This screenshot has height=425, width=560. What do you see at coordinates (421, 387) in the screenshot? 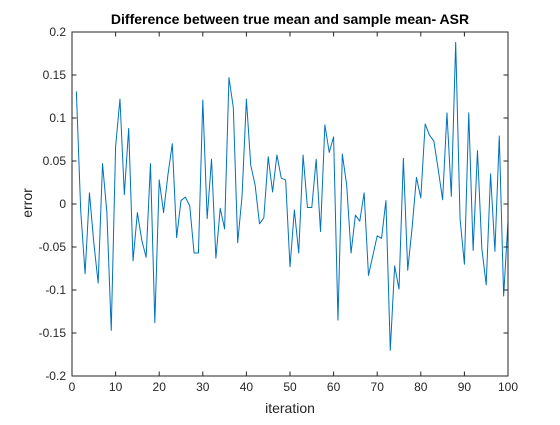
I see `x-tick-label: 80` at bounding box center [421, 387].